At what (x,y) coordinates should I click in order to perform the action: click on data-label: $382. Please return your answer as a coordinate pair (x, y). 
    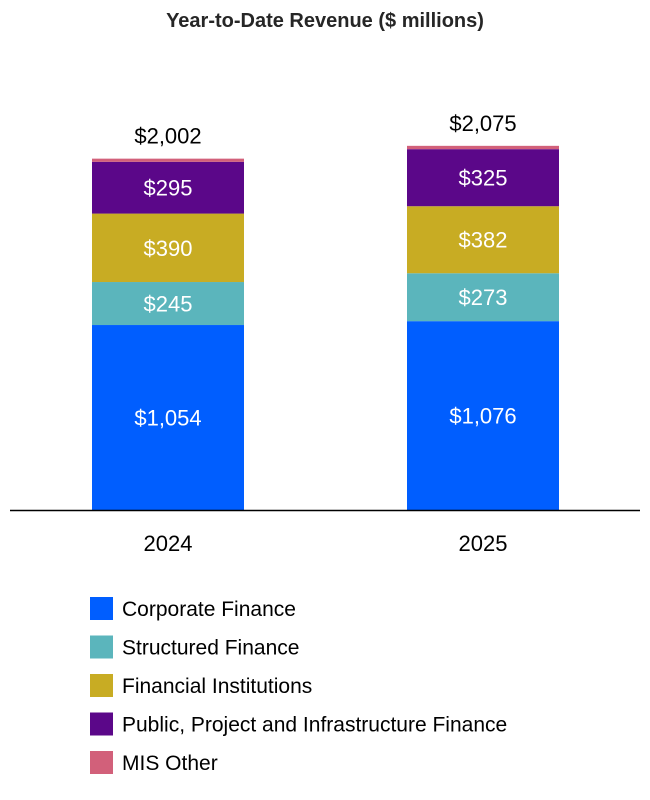
    Looking at the image, I should click on (483, 240).